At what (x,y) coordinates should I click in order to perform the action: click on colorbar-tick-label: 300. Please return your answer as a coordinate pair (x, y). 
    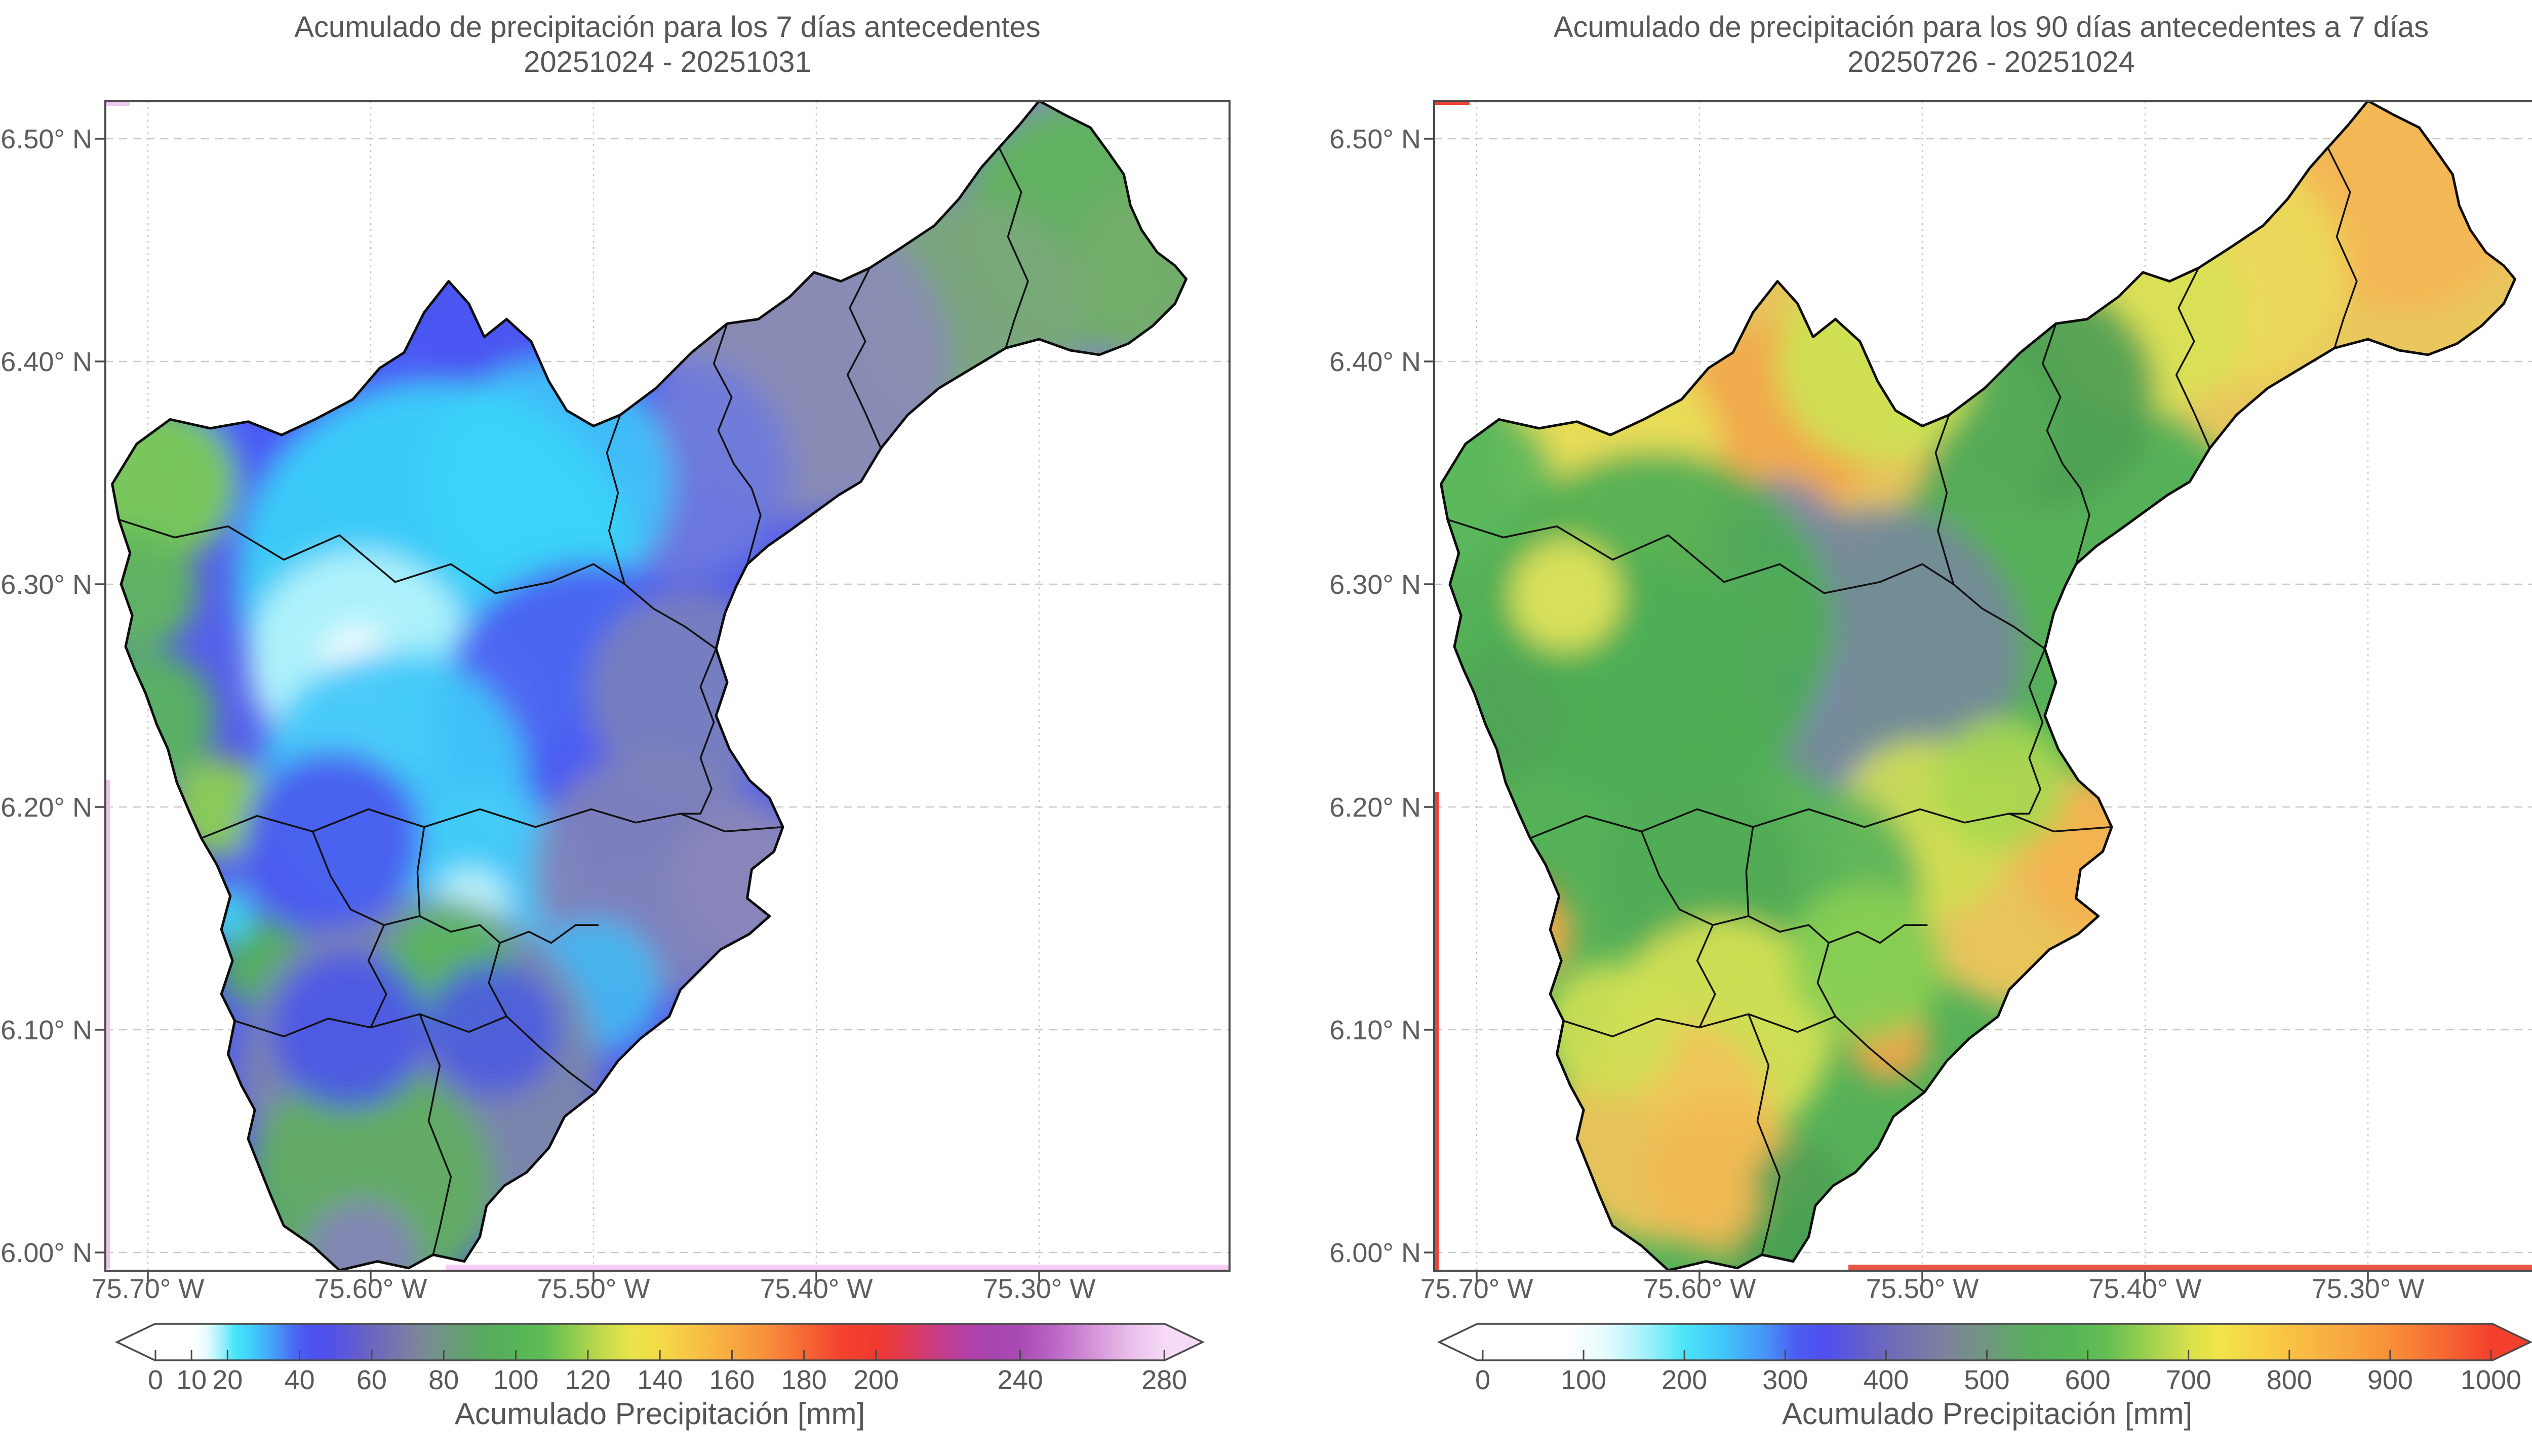
    Looking at the image, I should click on (1785, 1380).